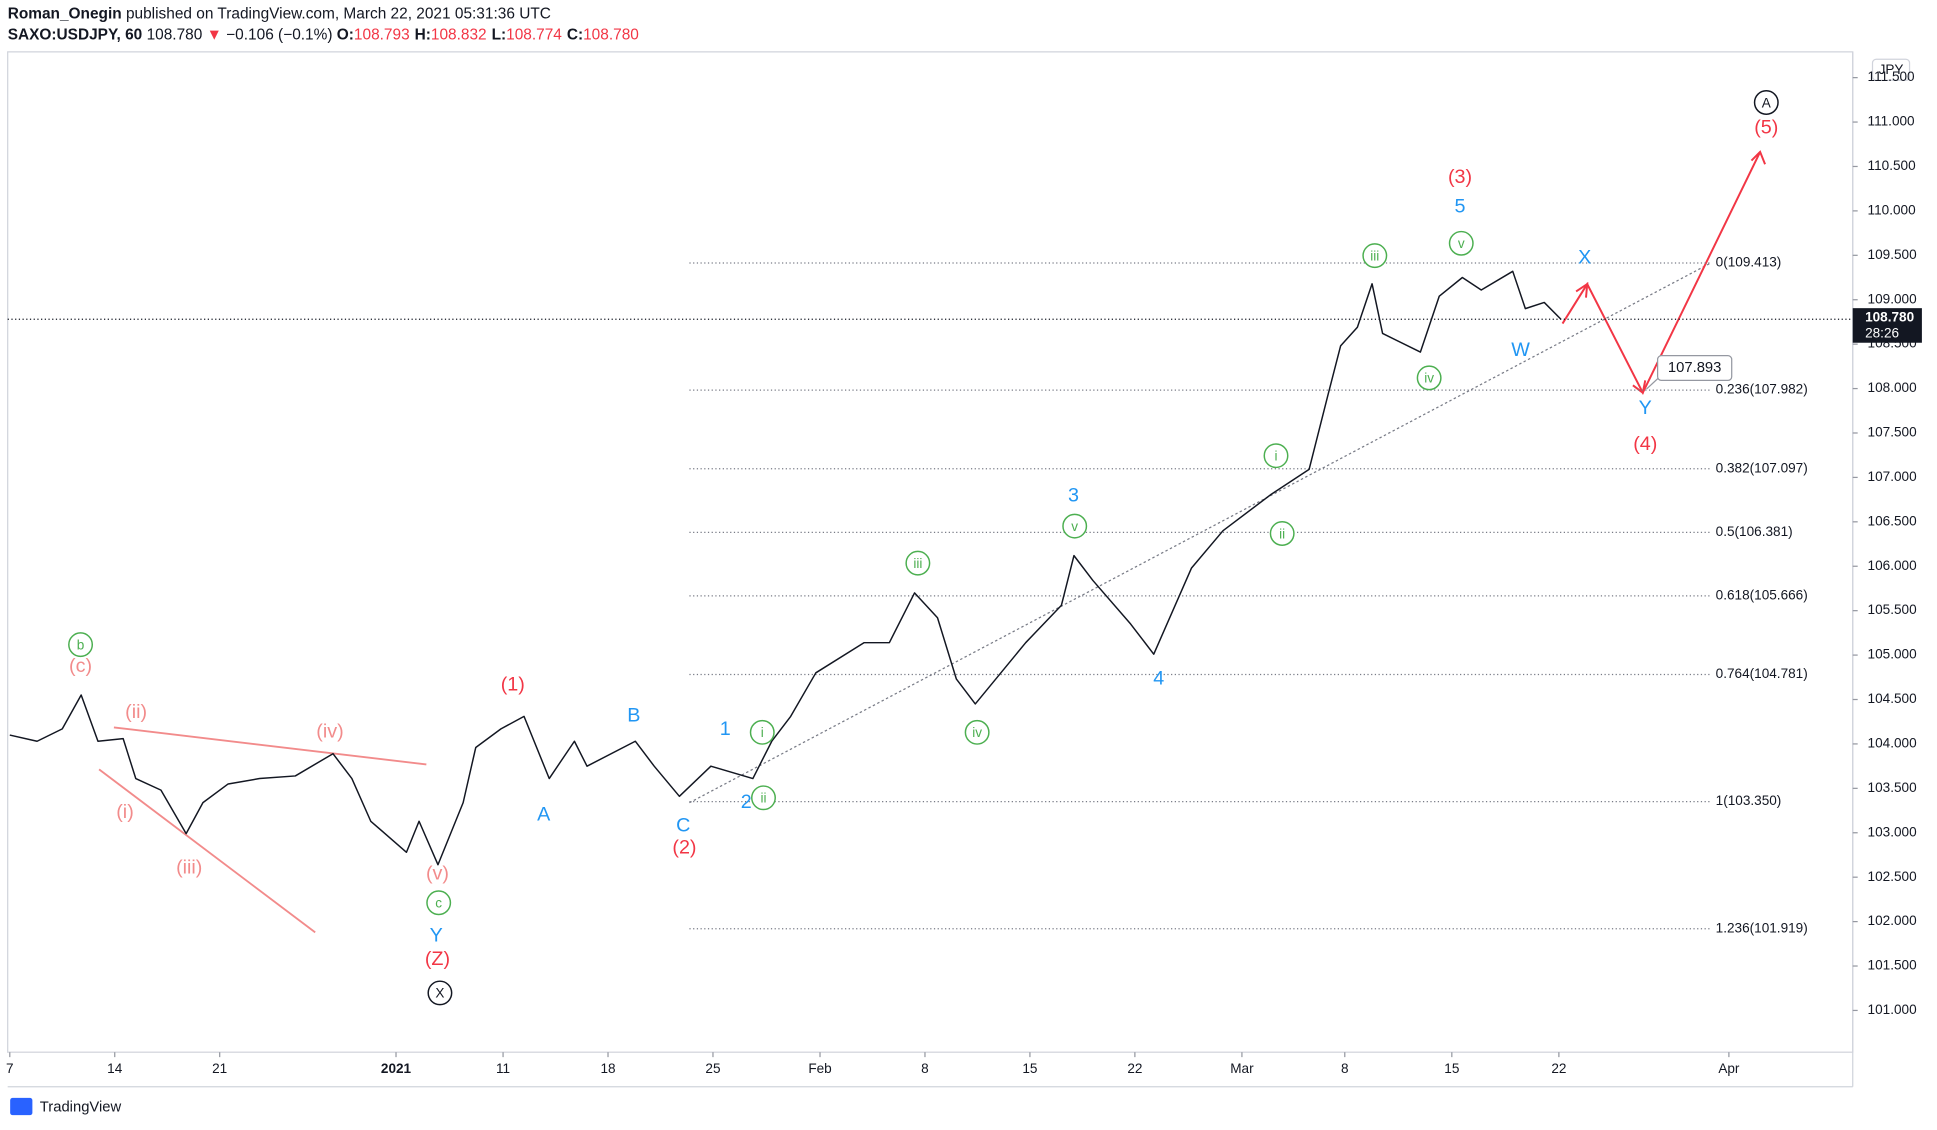  I want to click on y-tick-label: 107.500, so click(1893, 432).